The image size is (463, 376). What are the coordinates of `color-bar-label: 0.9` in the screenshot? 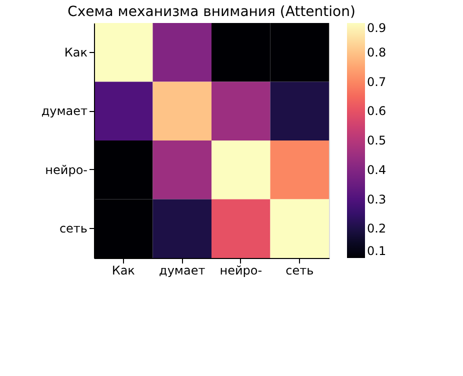 It's located at (376, 28).